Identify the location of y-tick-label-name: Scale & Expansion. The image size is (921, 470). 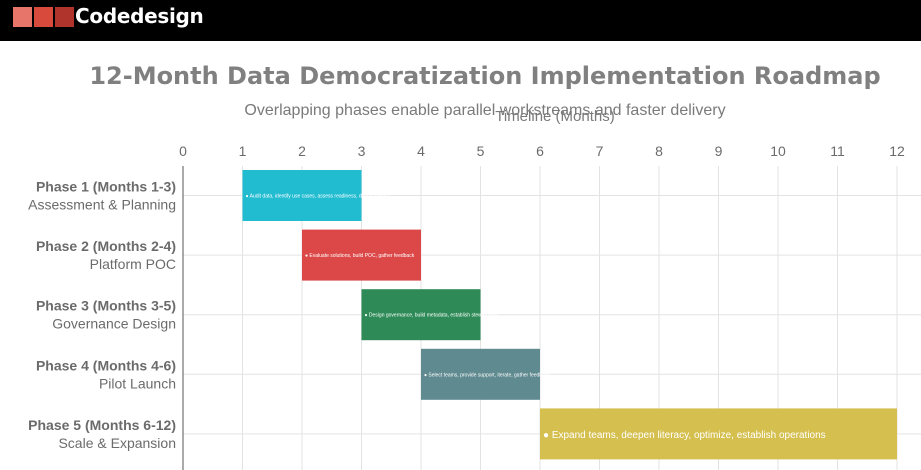
(117, 443).